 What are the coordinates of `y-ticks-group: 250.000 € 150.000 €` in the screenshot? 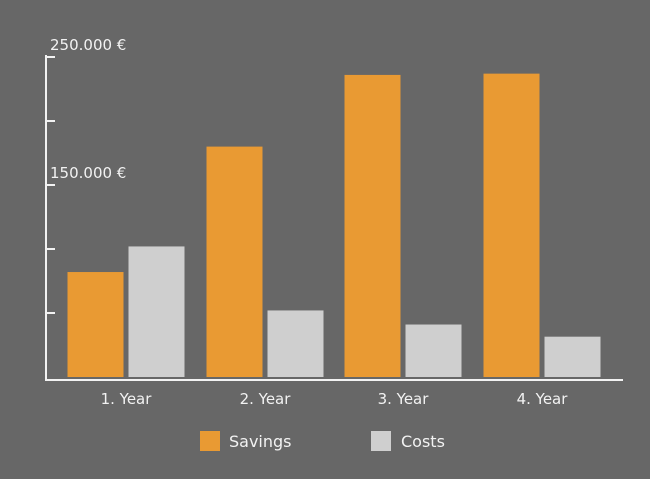 It's located at (86, 175).